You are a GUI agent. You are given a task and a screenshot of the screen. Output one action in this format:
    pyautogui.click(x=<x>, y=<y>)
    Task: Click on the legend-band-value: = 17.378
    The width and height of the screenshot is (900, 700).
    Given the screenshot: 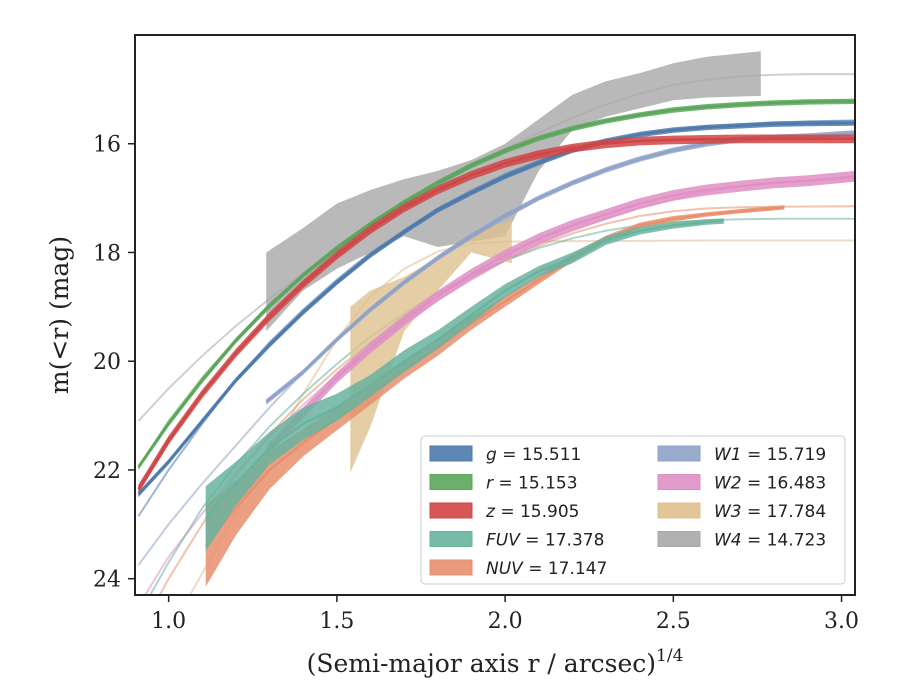 What is the action you would take?
    pyautogui.click(x=562, y=541)
    